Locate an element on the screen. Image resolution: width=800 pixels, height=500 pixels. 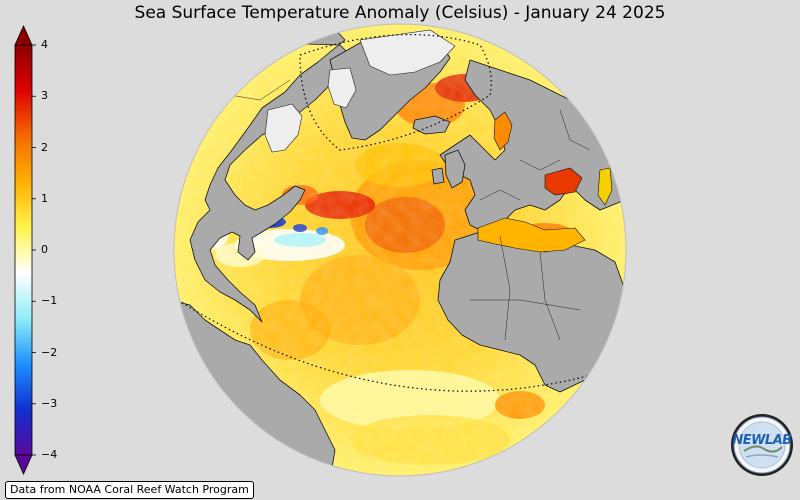
baltic-sea is located at coordinates (503, 131).